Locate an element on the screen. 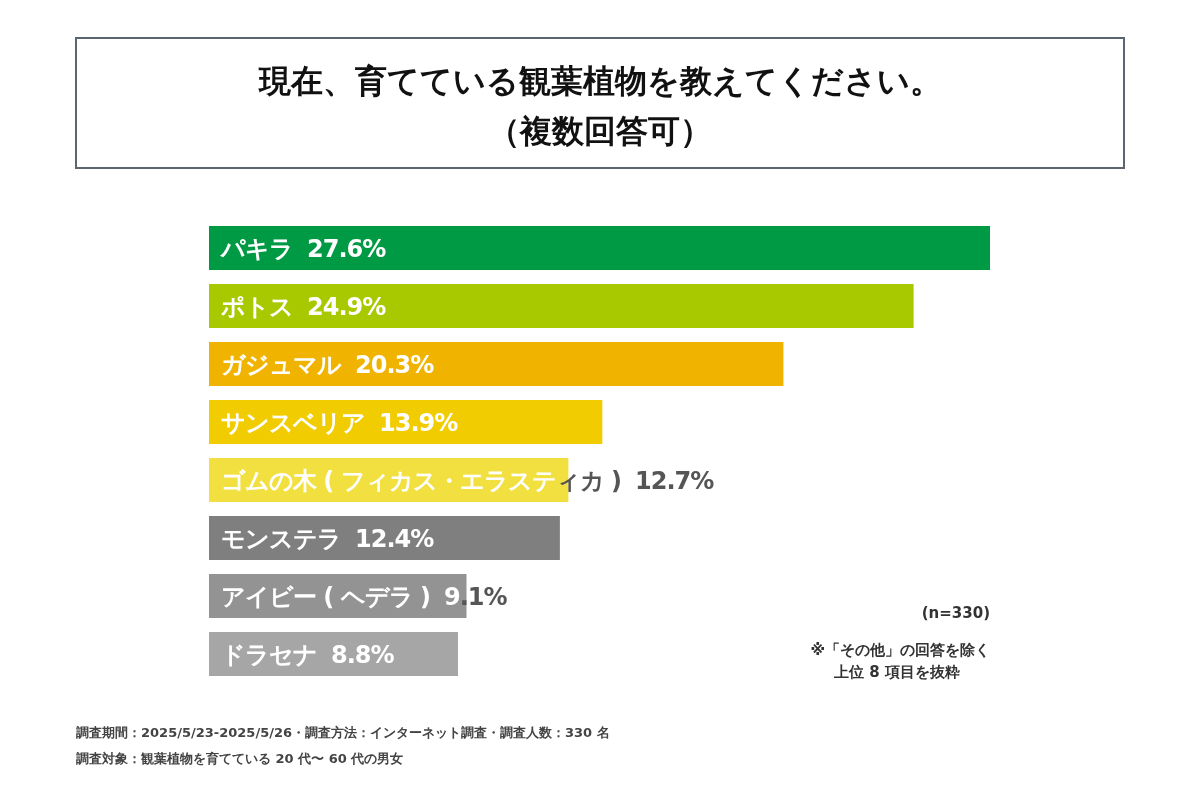 This screenshot has width=1200, height=800. y-tick-label: ポトス is located at coordinates (256, 307).